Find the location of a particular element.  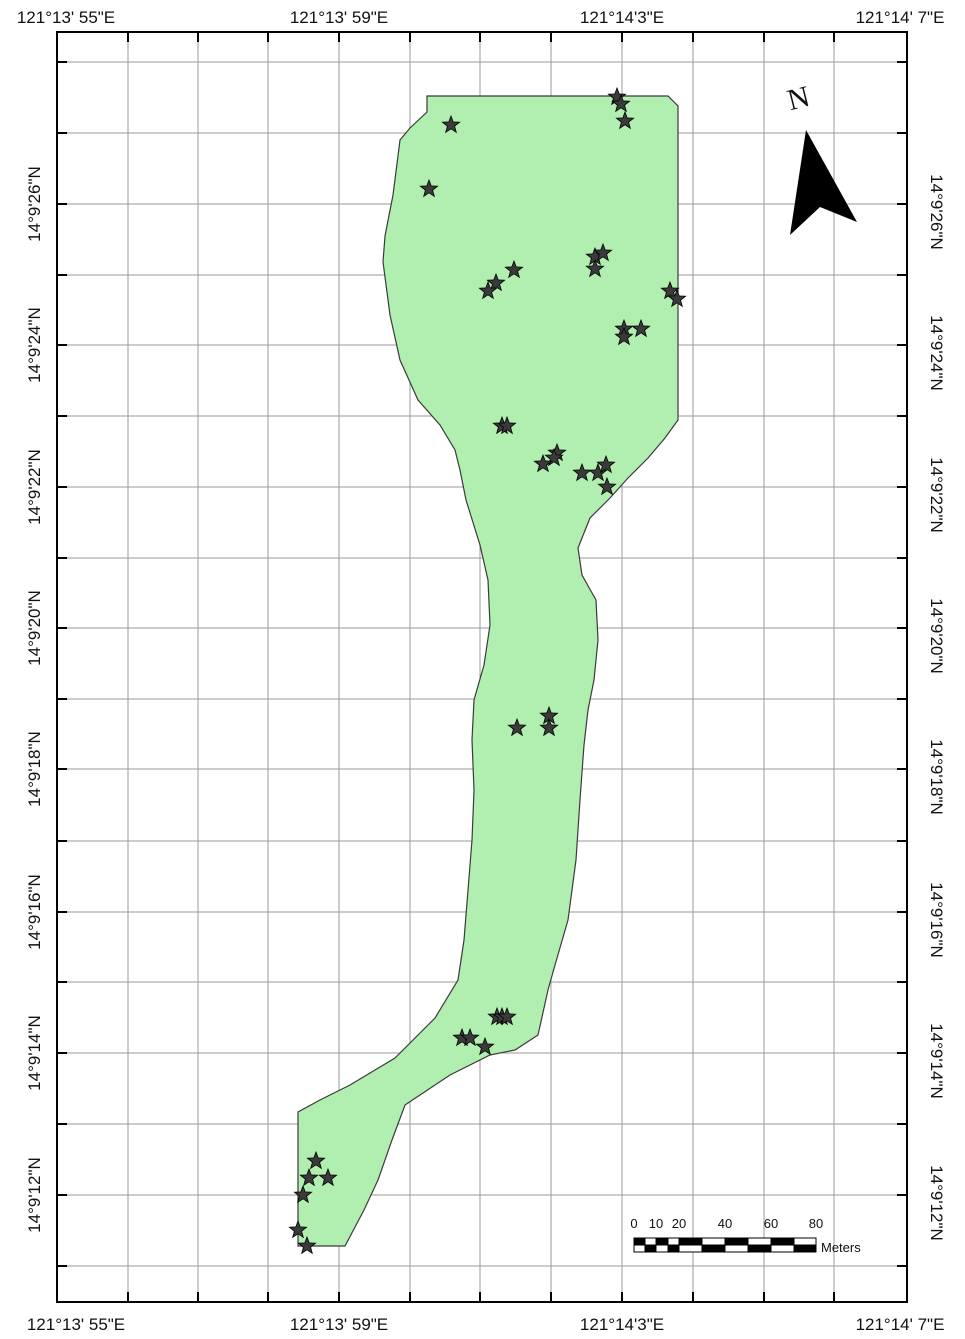

lat-label-left: 14°9'24"N is located at coordinates (34, 345).